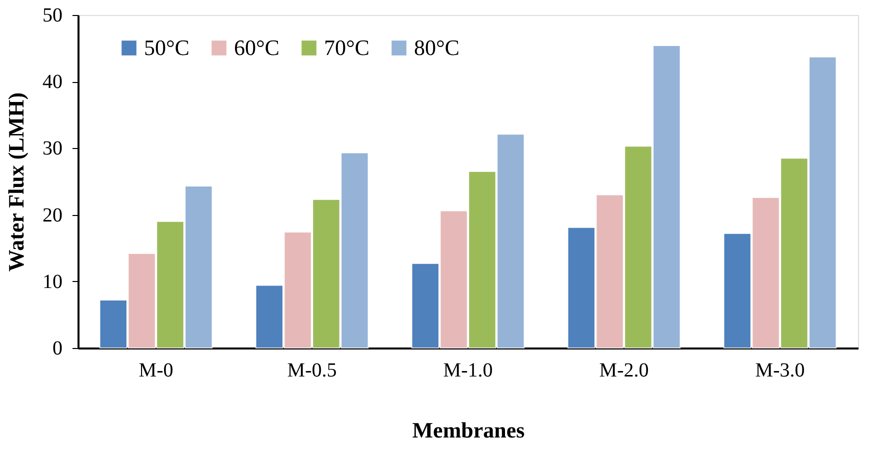  Describe the element at coordinates (167, 47) in the screenshot. I see `legend-label: 50°C` at that location.